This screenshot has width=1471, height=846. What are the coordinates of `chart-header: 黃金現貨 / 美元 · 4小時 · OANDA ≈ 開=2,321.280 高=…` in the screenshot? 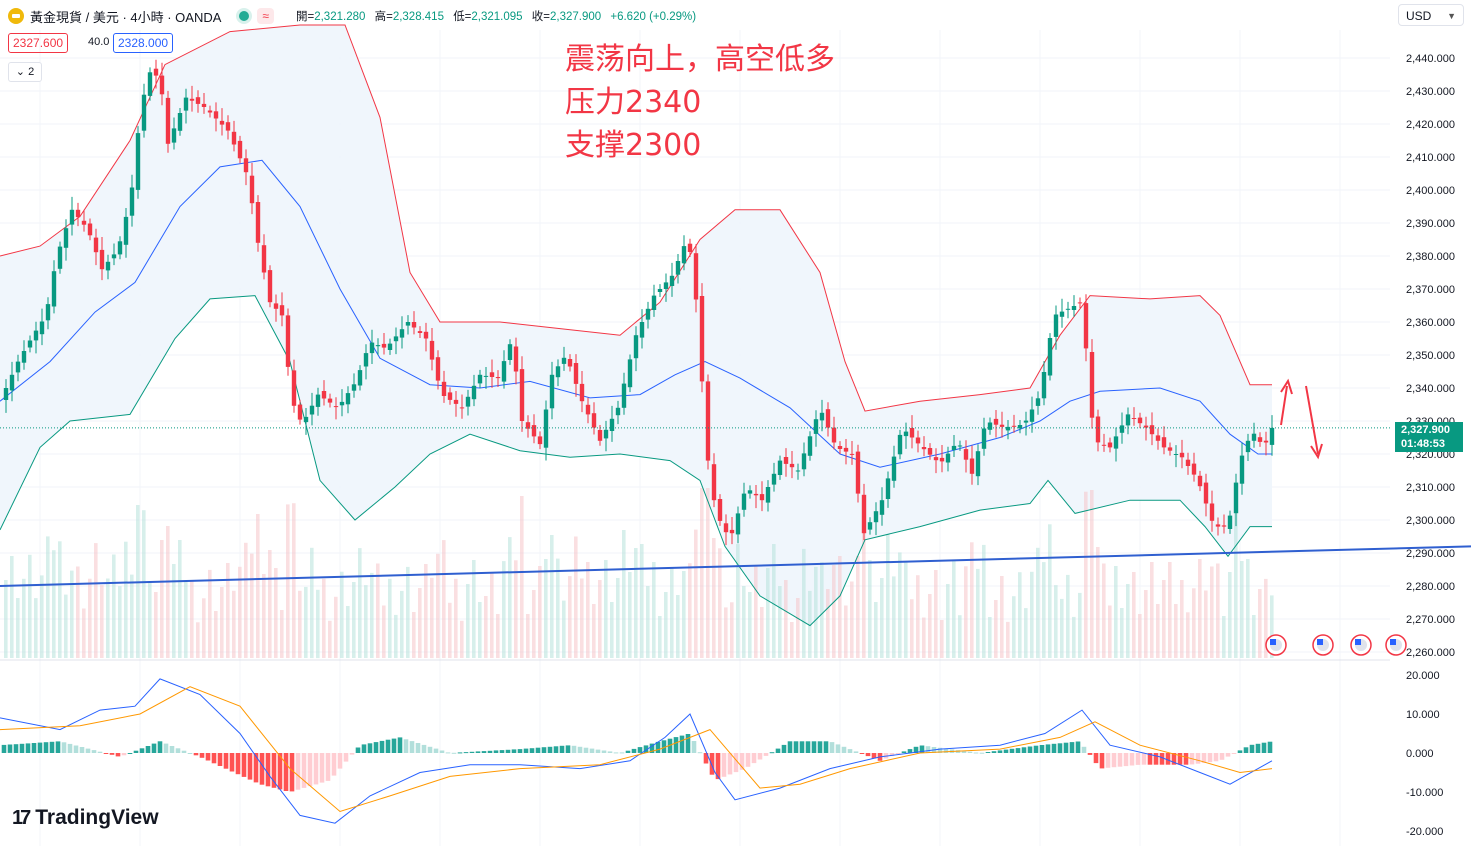 It's located at (352, 16).